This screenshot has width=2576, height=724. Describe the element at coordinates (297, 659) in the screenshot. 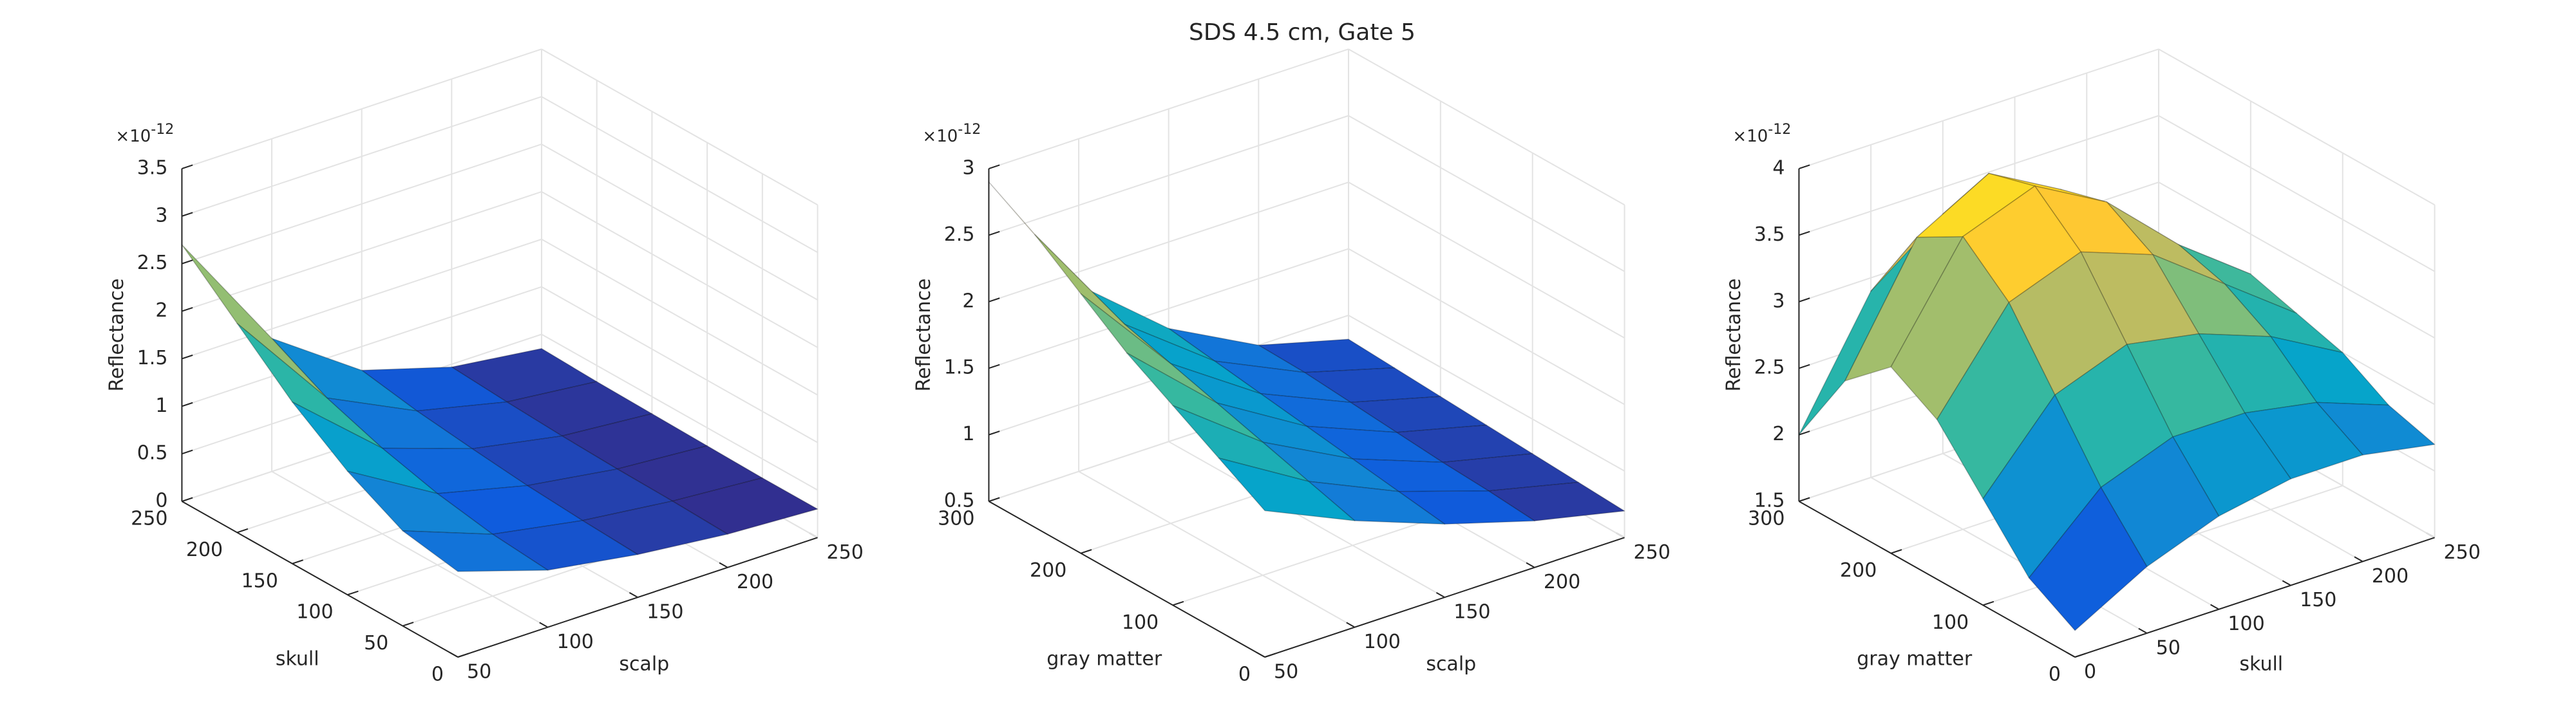

I see `y-axis-label: skull` at that location.